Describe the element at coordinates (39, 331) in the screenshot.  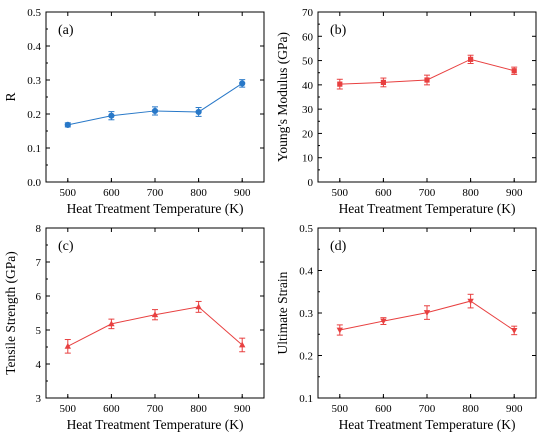
I see `y-tick-label: 5` at that location.